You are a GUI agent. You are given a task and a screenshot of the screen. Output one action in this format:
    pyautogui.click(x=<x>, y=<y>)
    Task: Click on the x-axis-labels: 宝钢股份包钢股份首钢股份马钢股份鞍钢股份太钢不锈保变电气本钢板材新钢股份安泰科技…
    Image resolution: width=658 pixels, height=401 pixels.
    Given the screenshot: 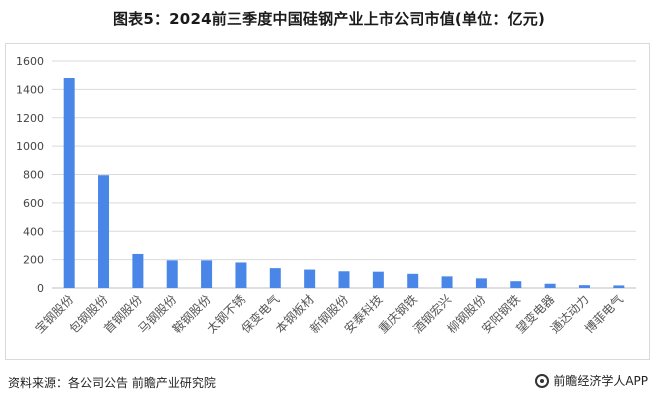 What is the action you would take?
    pyautogui.click(x=328, y=314)
    